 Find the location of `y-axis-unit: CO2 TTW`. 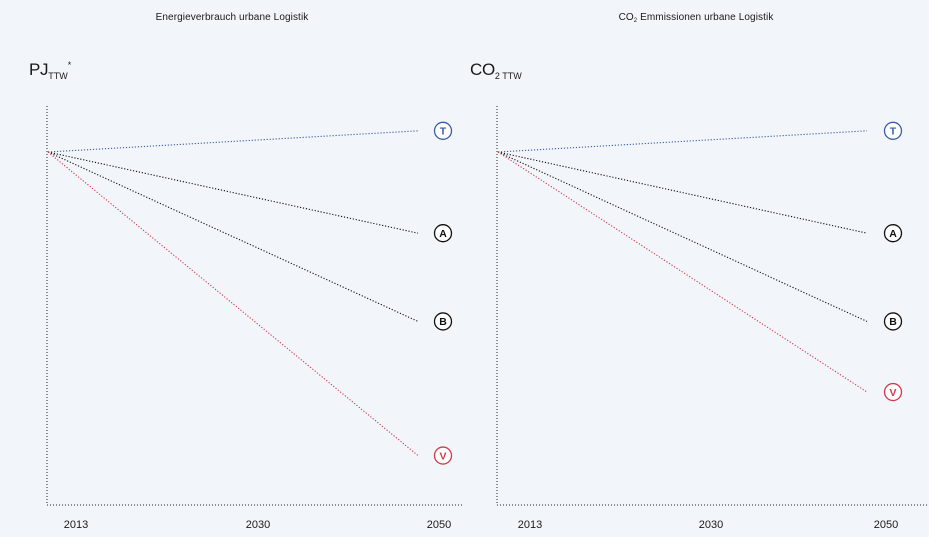

y-axis-unit: CO2 TTW is located at coordinates (496, 70).